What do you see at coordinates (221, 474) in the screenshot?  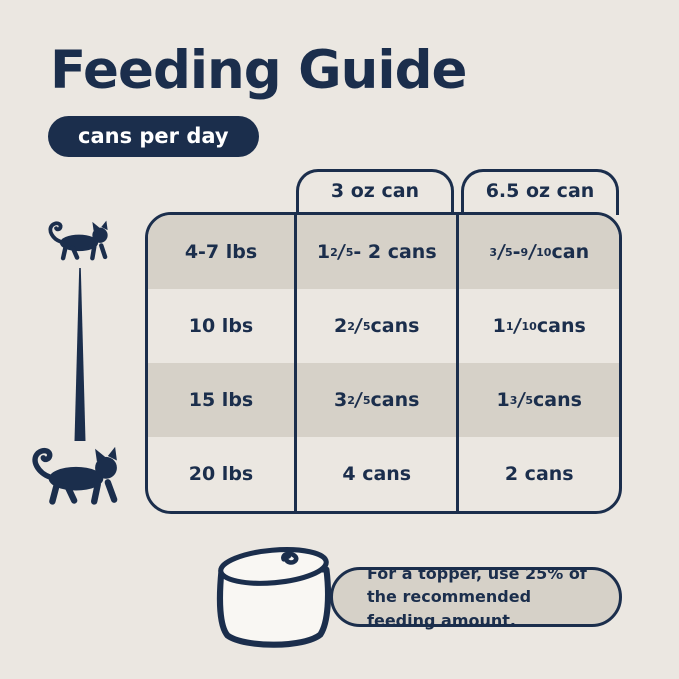 I see `weight-cell: 20 lbs` at bounding box center [221, 474].